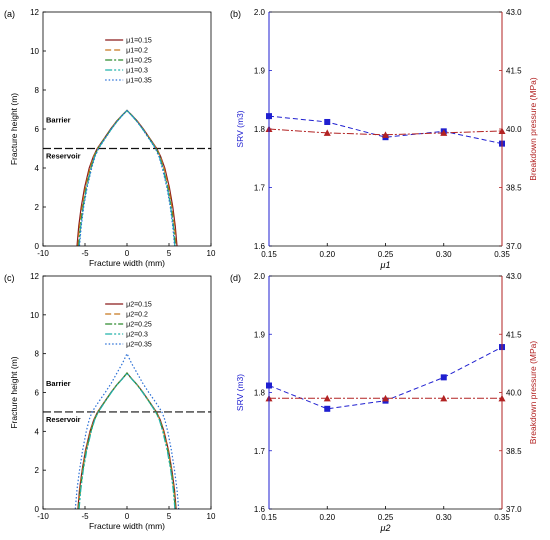 The image size is (550, 540). Describe the element at coordinates (514, 246) in the screenshot. I see `y-right-tick-label: 37.0` at that location.